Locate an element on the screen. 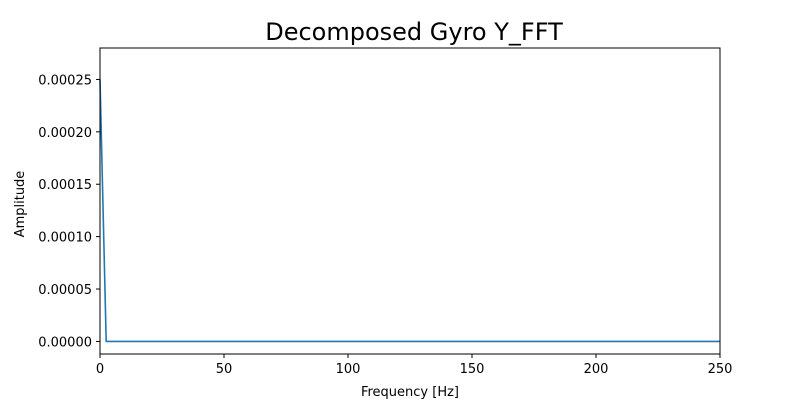 This screenshot has width=800, height=400. y-tick-label: 0.00005 is located at coordinates (65, 290).